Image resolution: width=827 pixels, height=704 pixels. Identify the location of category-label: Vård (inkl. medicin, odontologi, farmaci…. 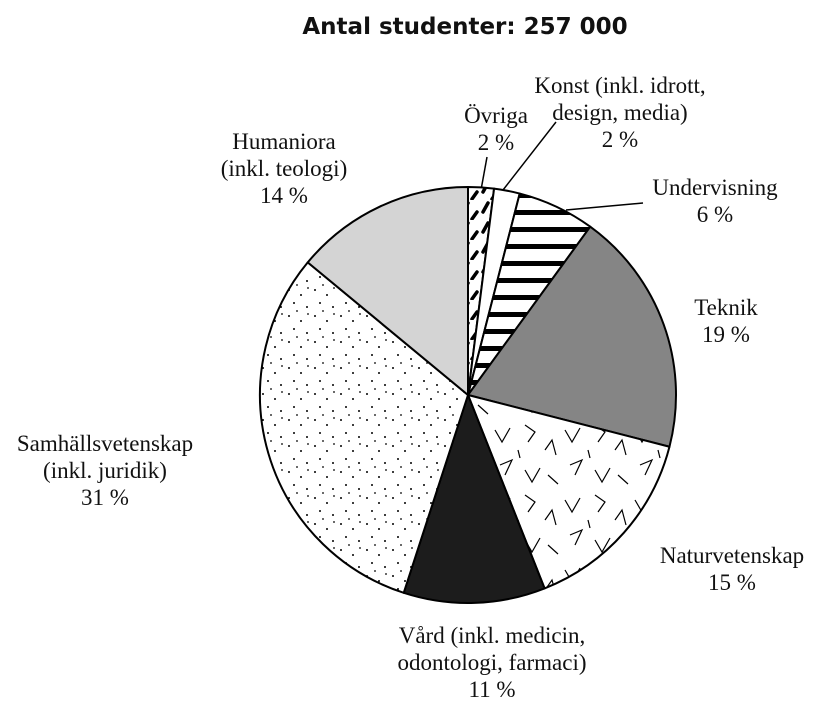
(492, 649).